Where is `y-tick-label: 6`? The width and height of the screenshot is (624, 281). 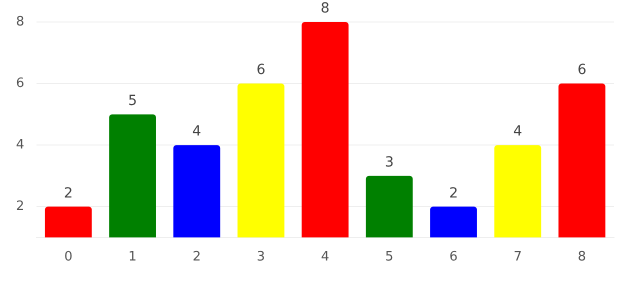 y-tick-label: 6 is located at coordinates (20, 83).